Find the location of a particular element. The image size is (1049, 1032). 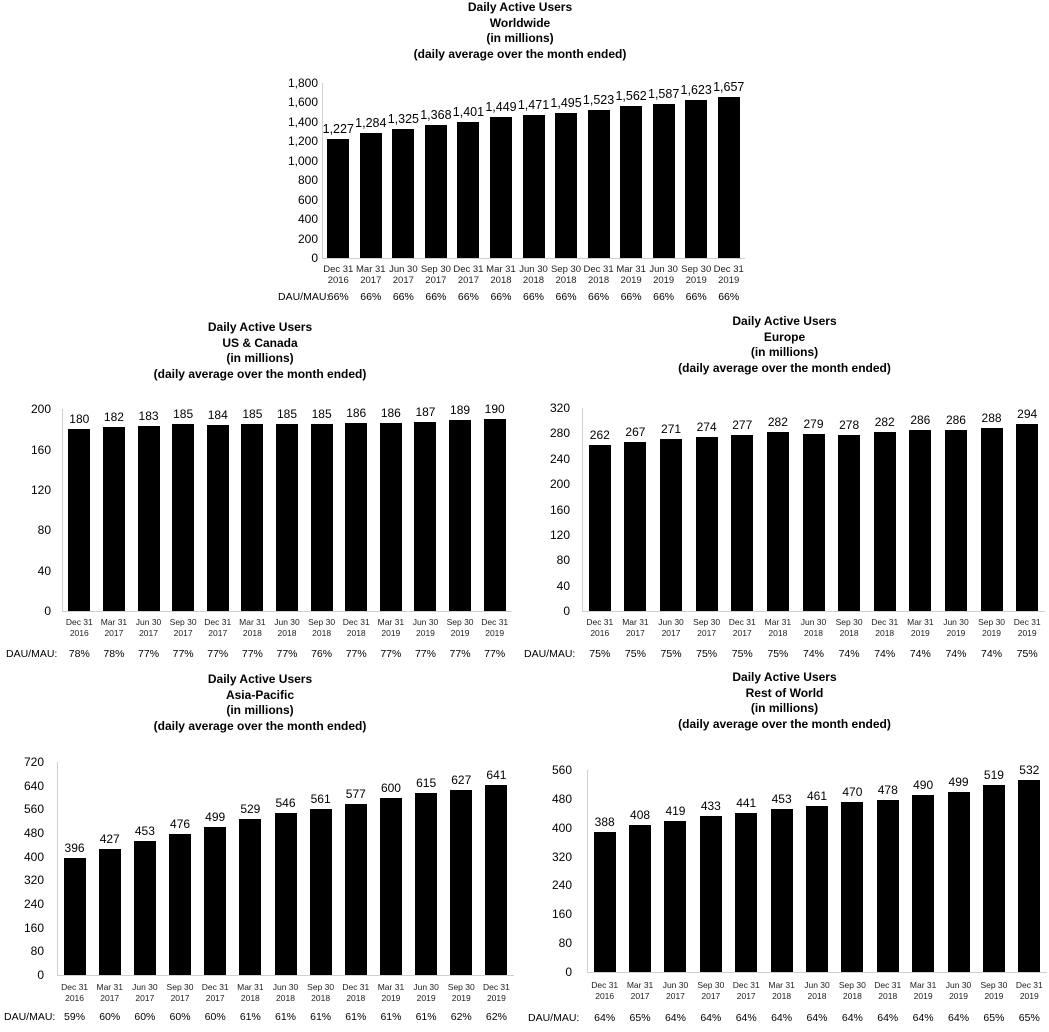

y-tick-label: 720 is located at coordinates (33, 762).